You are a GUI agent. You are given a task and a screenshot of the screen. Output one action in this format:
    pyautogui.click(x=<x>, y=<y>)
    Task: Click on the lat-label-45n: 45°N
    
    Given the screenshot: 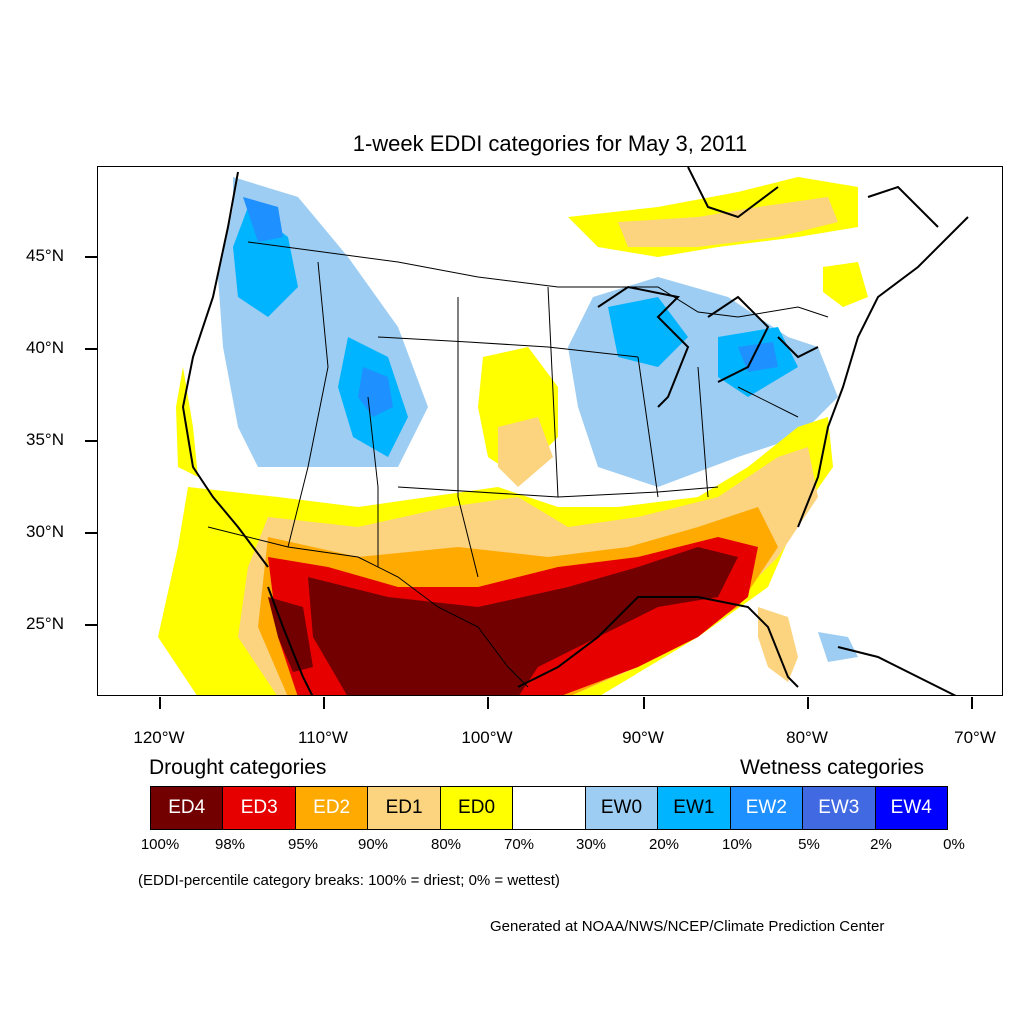 What is the action you would take?
    pyautogui.click(x=45, y=255)
    